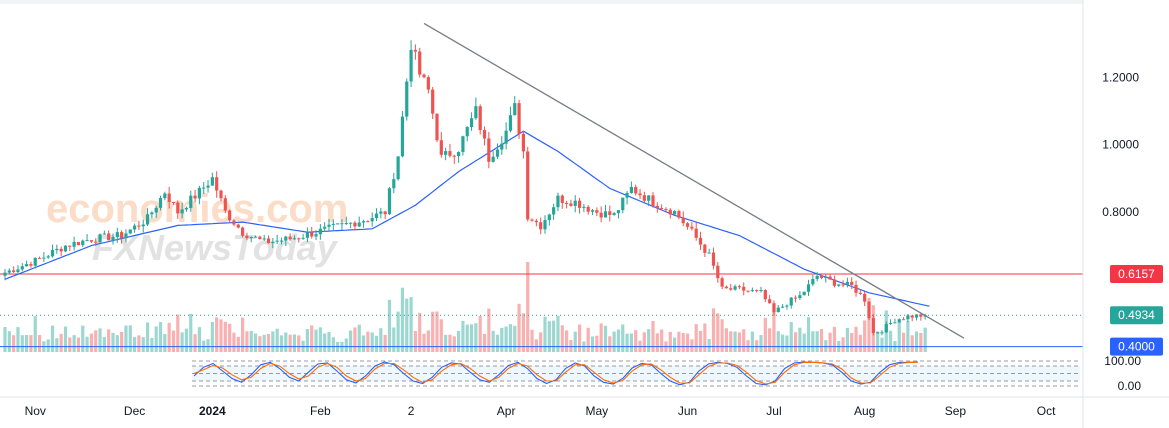 Image resolution: width=1169 pixels, height=428 pixels. Describe the element at coordinates (636, 373) in the screenshot. I see `stochastic-panel` at that location.